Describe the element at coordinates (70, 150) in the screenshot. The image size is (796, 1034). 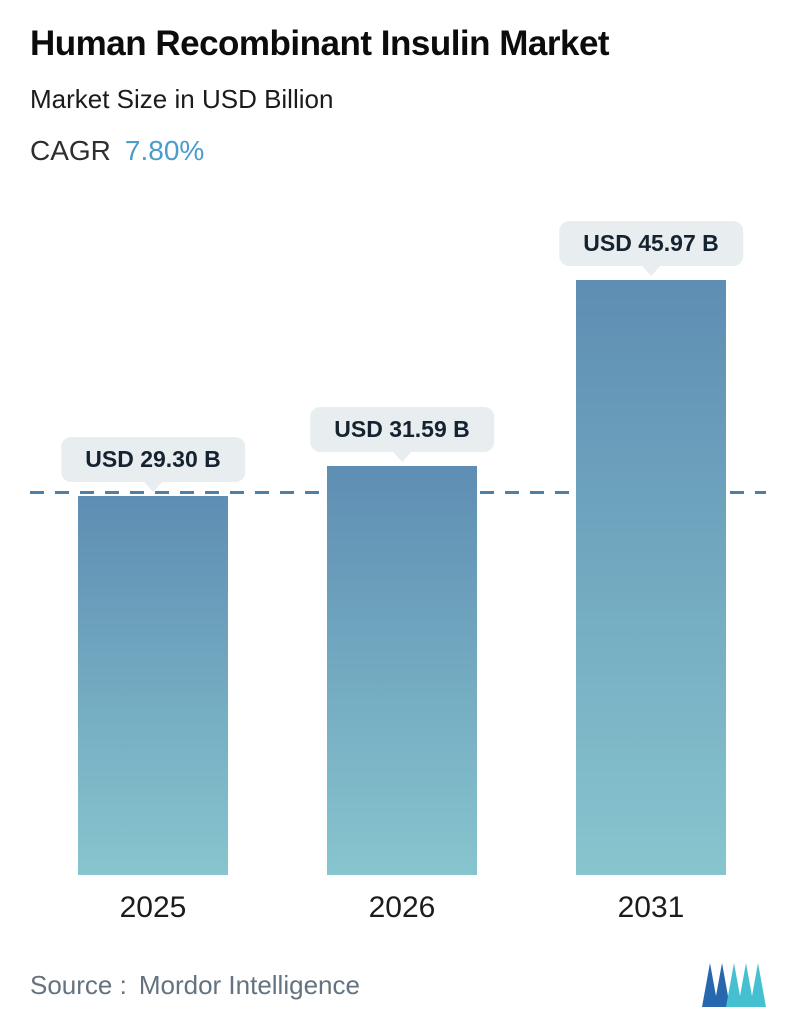
I see `cagr-label: CAGR` at that location.